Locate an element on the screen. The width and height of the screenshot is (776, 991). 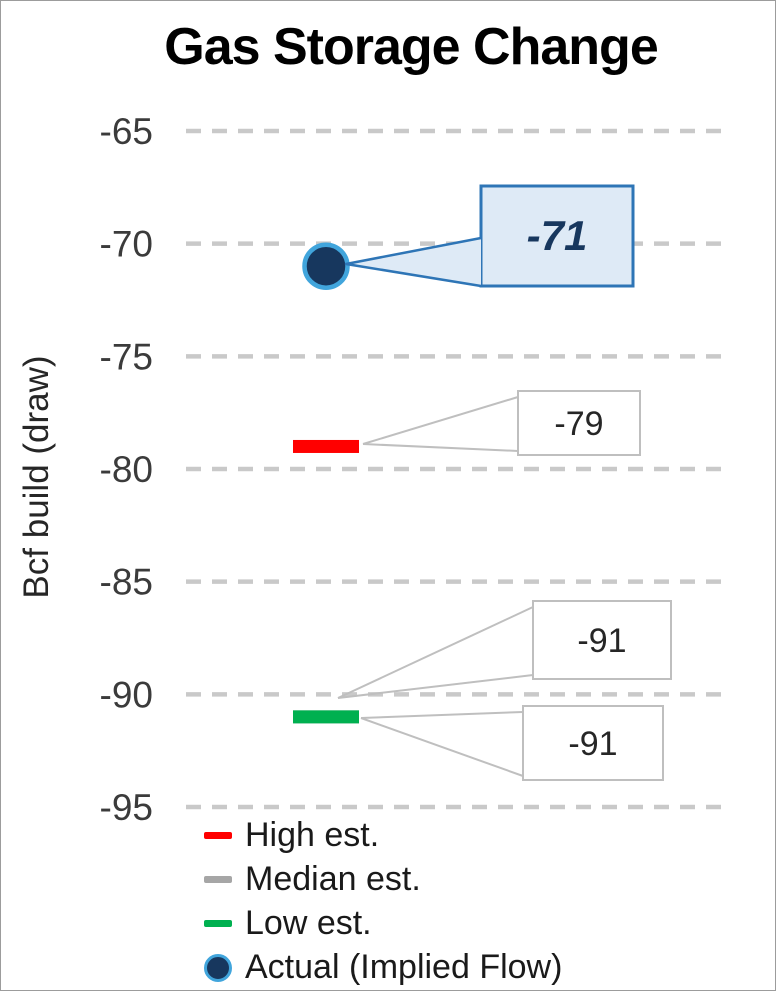
legend-label: Low est. is located at coordinates (308, 923).